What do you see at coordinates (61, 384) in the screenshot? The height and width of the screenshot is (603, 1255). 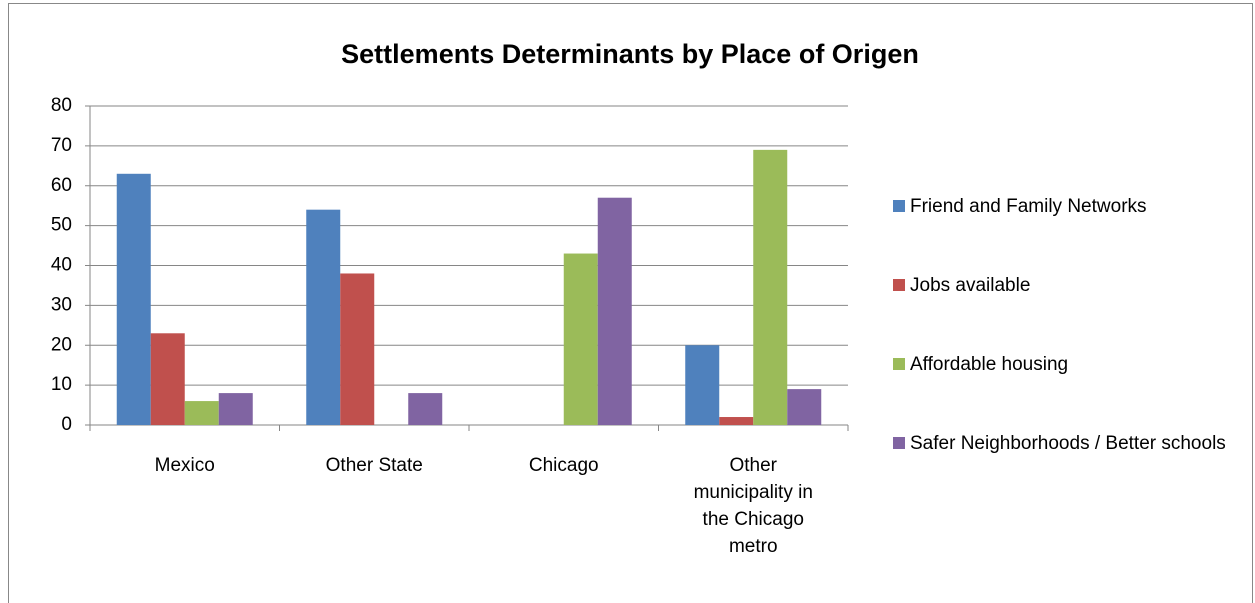 I see `y-tick-label: 10` at bounding box center [61, 384].